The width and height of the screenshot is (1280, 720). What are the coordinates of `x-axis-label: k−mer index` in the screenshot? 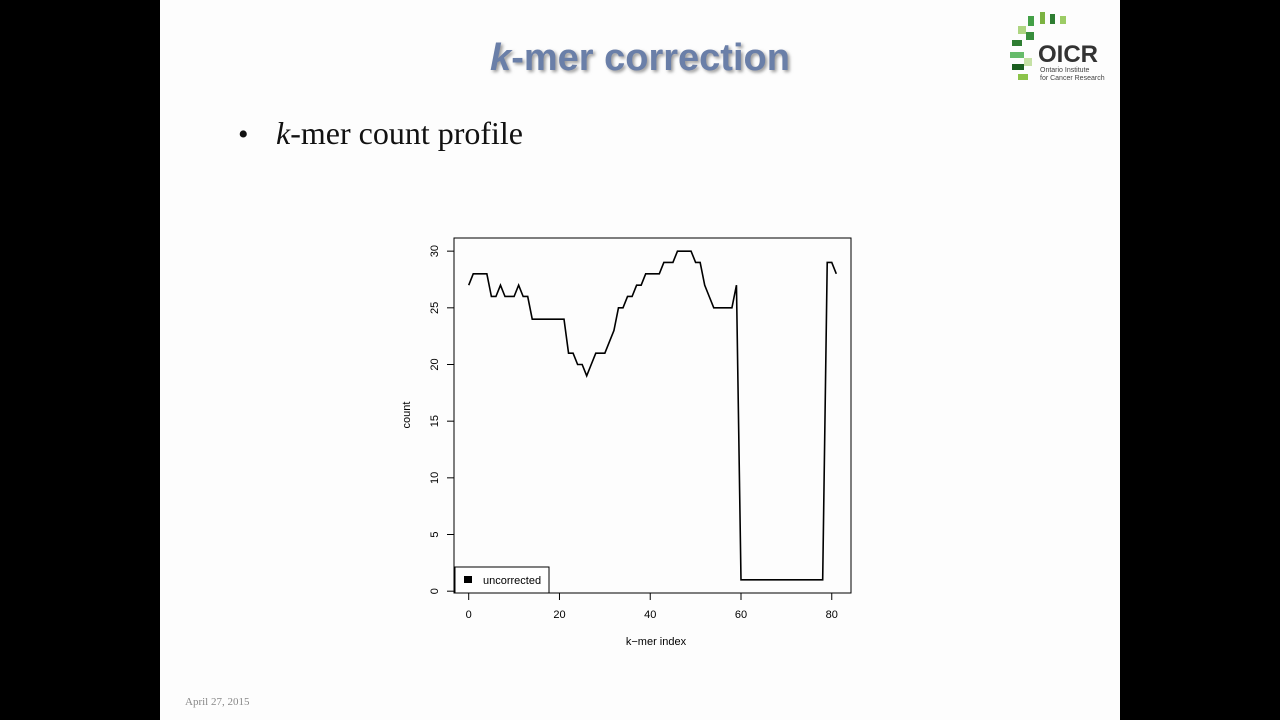 It's located at (656, 642).